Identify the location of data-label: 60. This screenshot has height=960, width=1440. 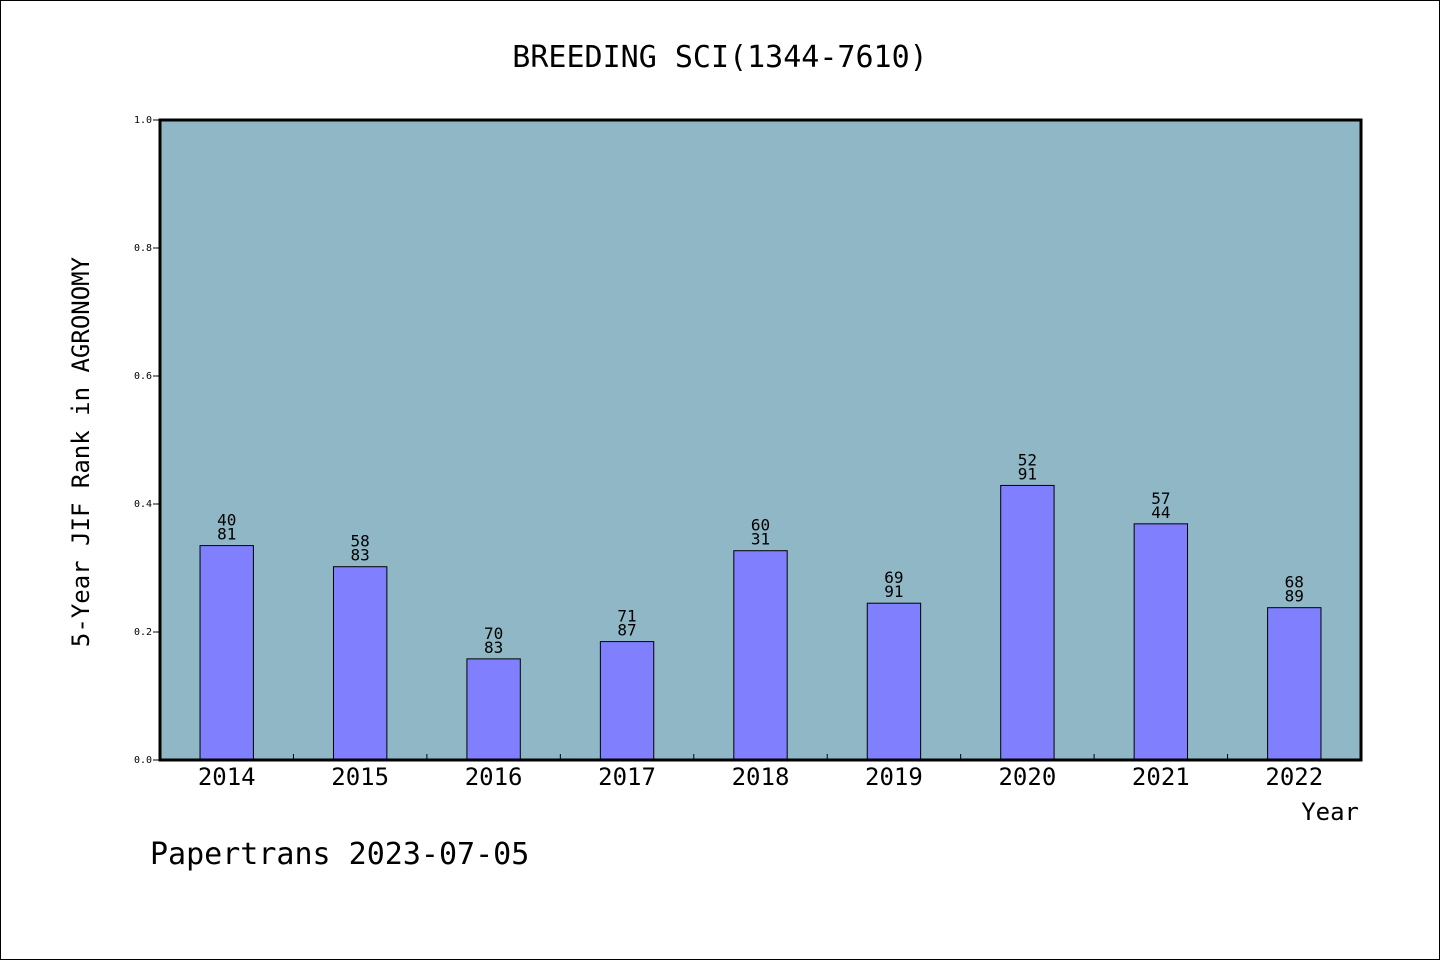
(760, 525).